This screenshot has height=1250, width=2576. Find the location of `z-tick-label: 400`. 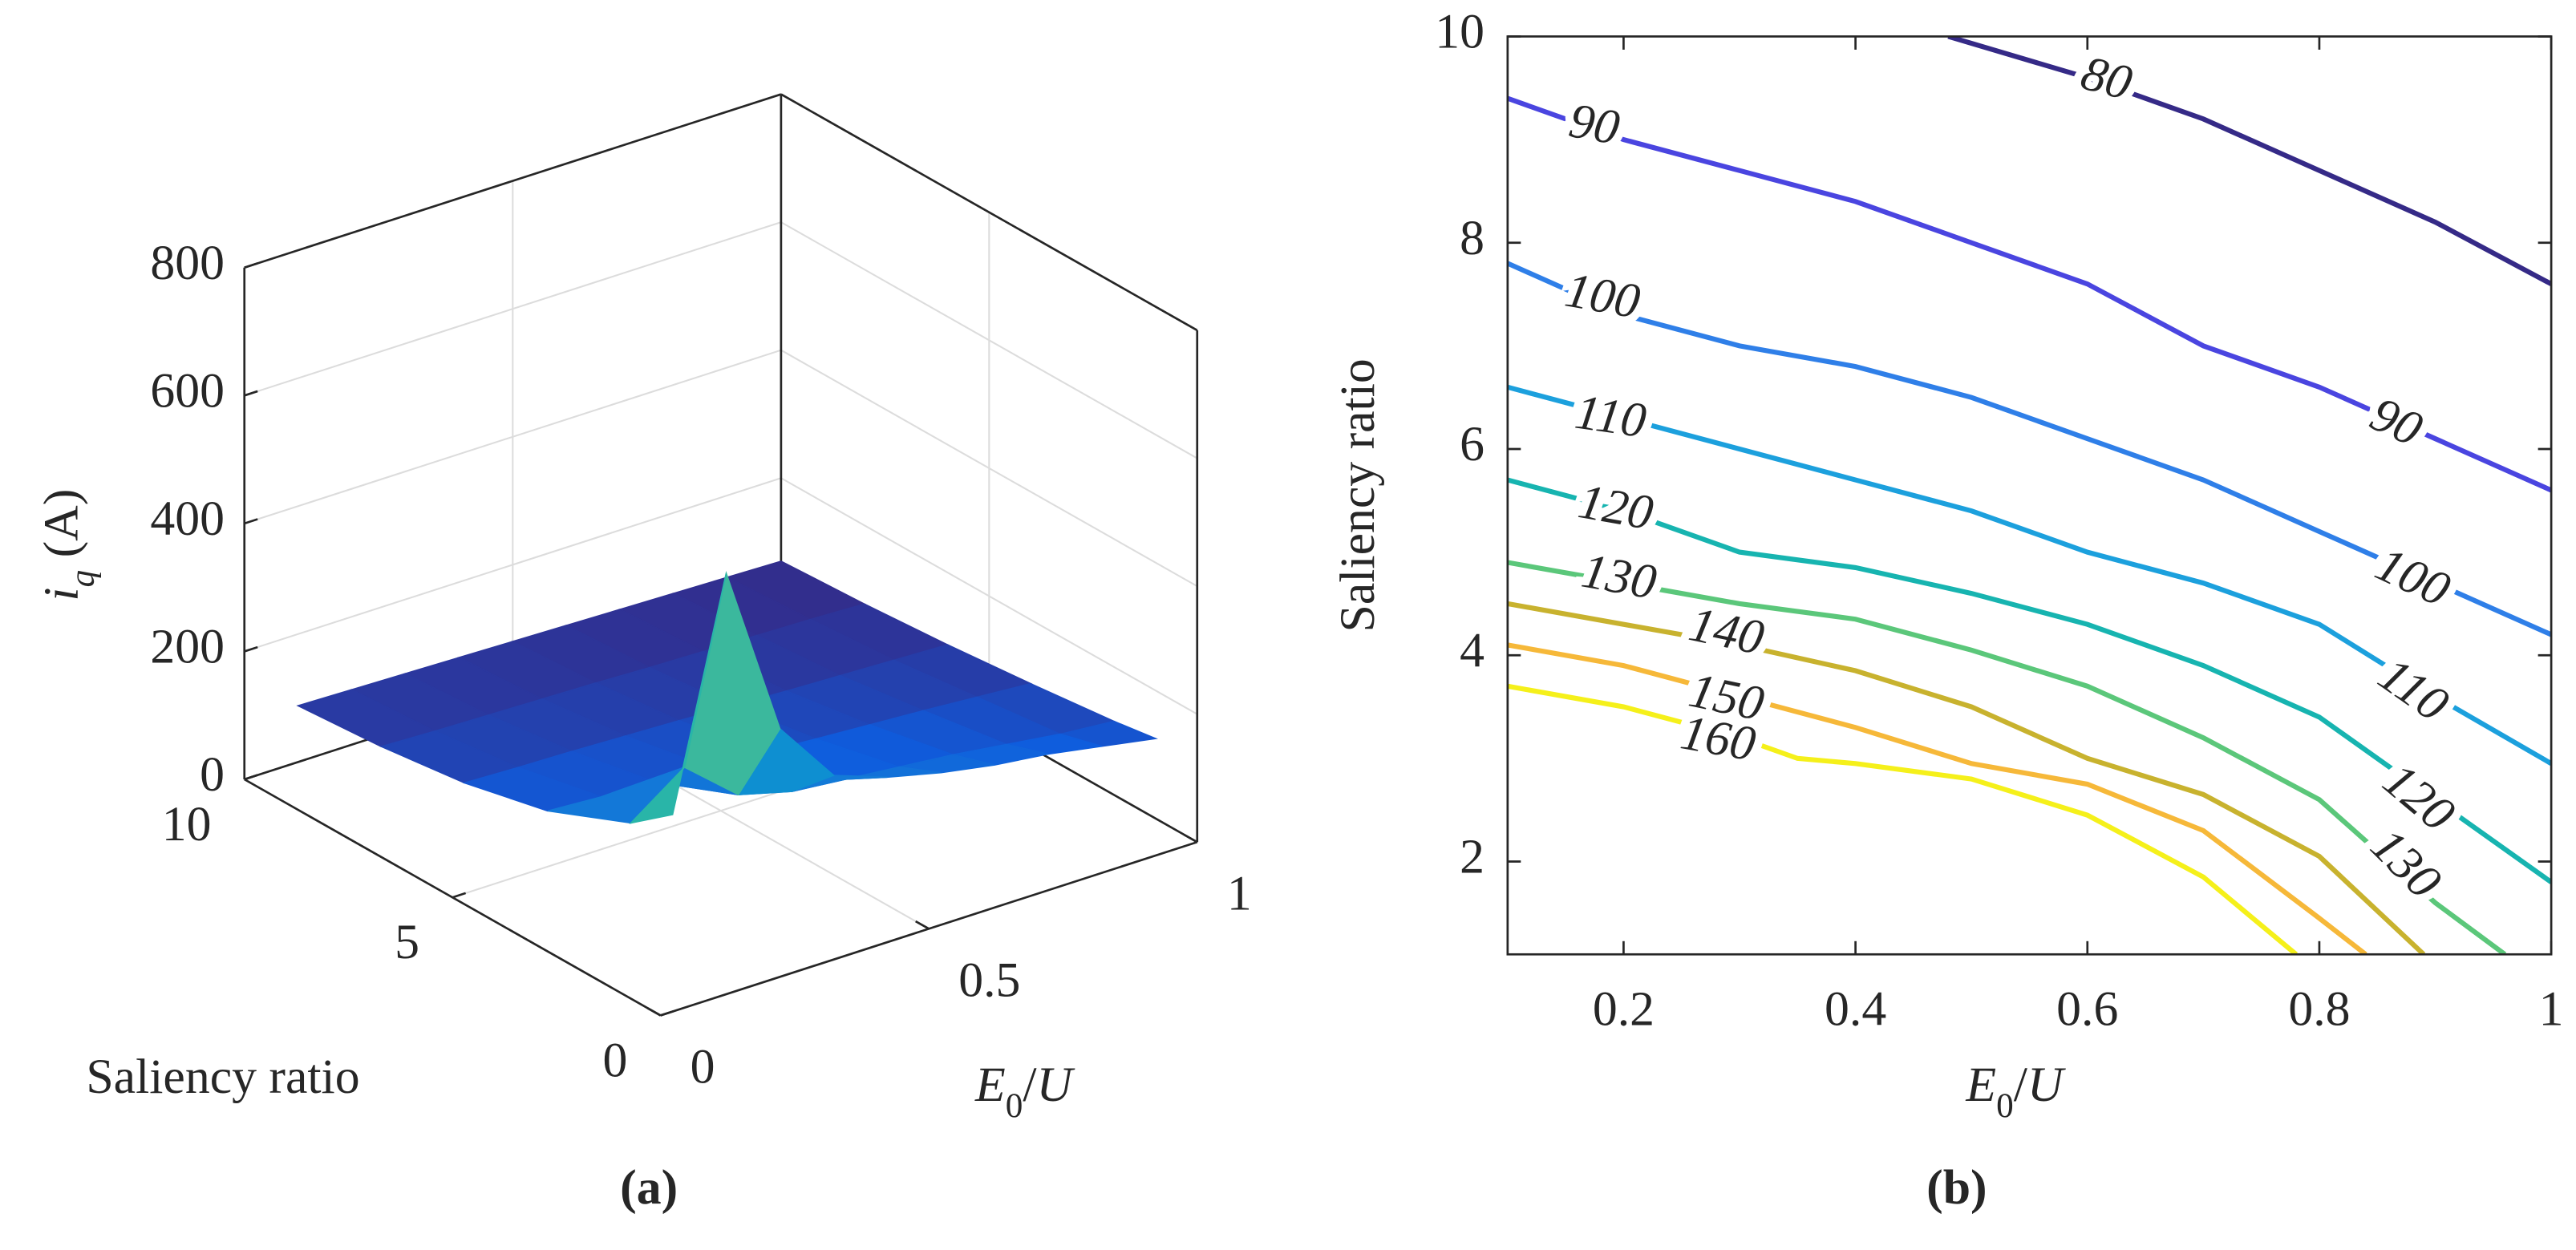

z-tick-label: 400 is located at coordinates (187, 519).